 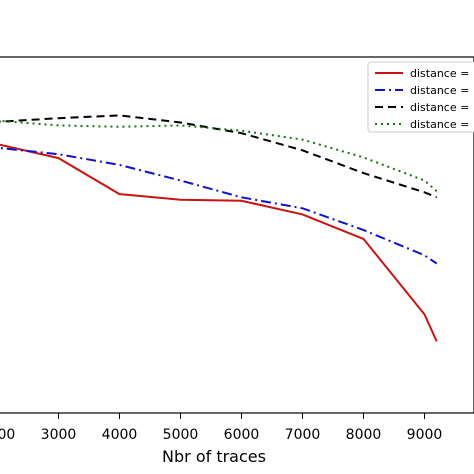 What do you see at coordinates (214, 456) in the screenshot?
I see `x-axis-label: Nbr of traces` at bounding box center [214, 456].